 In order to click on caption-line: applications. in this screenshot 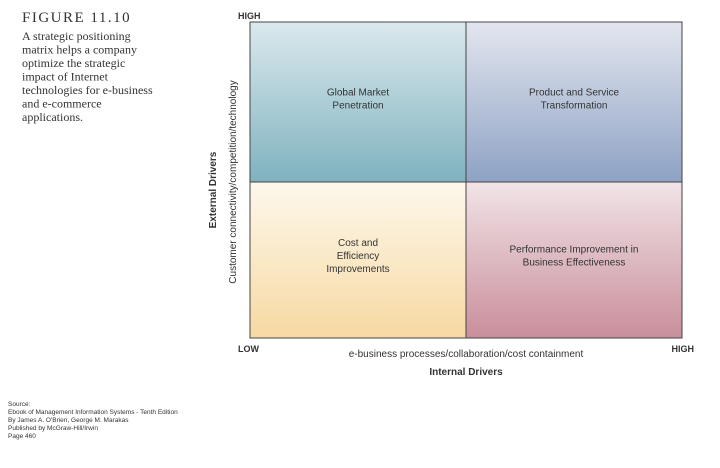, I will do `click(52, 117)`.